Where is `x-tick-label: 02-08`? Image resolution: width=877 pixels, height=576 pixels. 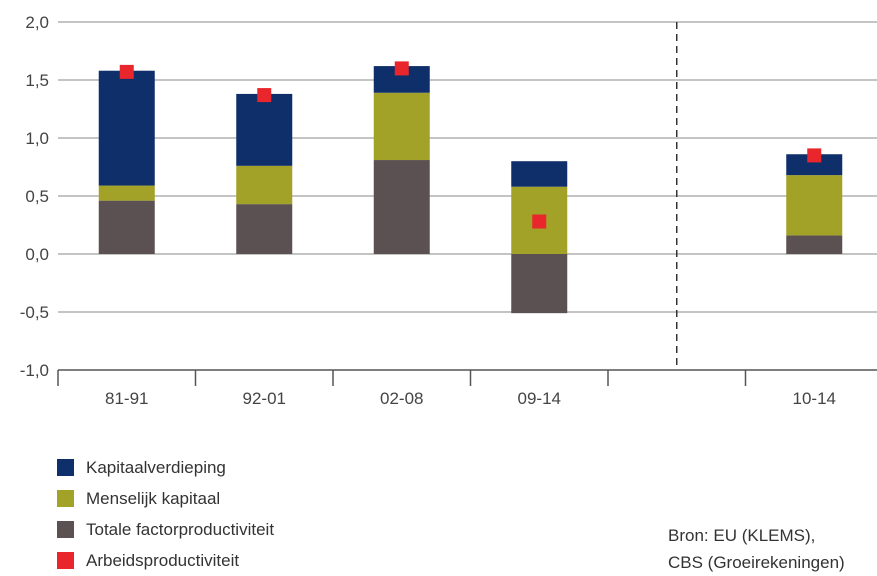
x-tick-label: 02-08 is located at coordinates (401, 398).